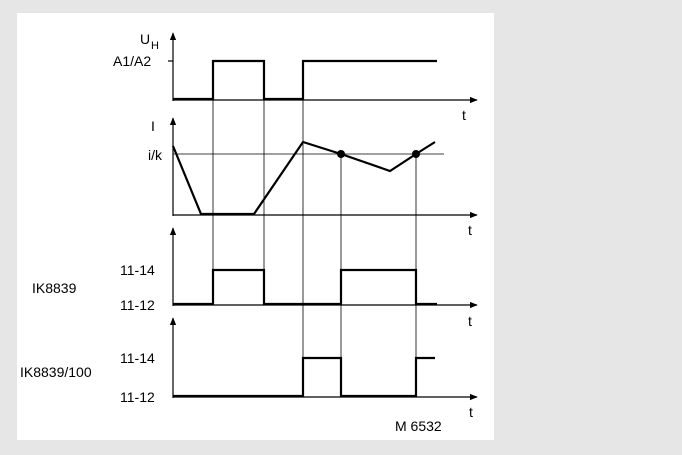  What do you see at coordinates (155, 46) in the screenshot?
I see `uh-label-sub: H` at bounding box center [155, 46].